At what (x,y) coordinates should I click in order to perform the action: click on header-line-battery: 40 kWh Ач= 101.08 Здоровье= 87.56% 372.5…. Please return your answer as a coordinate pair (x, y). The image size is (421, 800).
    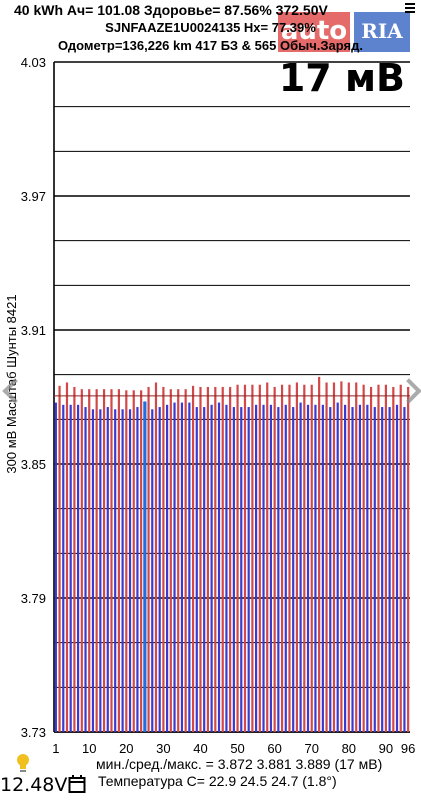
    Looking at the image, I should click on (171, 10).